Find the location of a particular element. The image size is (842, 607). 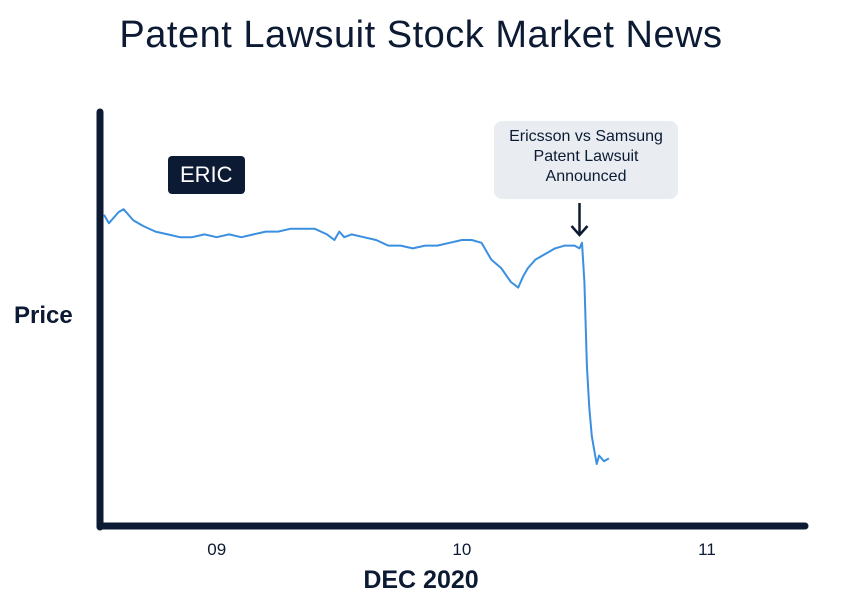

annotation-line-1: Ericsson vs Samsung is located at coordinates (586, 136).